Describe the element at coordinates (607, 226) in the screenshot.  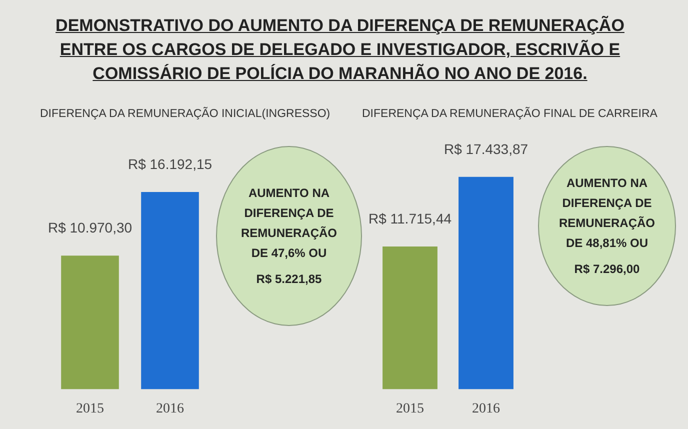
I see `circle-shape: AUMENTO NA DIFERENÇA DE REMUNERAÇÃO DE 48,81% OU R$ 7.296,00` at that location.